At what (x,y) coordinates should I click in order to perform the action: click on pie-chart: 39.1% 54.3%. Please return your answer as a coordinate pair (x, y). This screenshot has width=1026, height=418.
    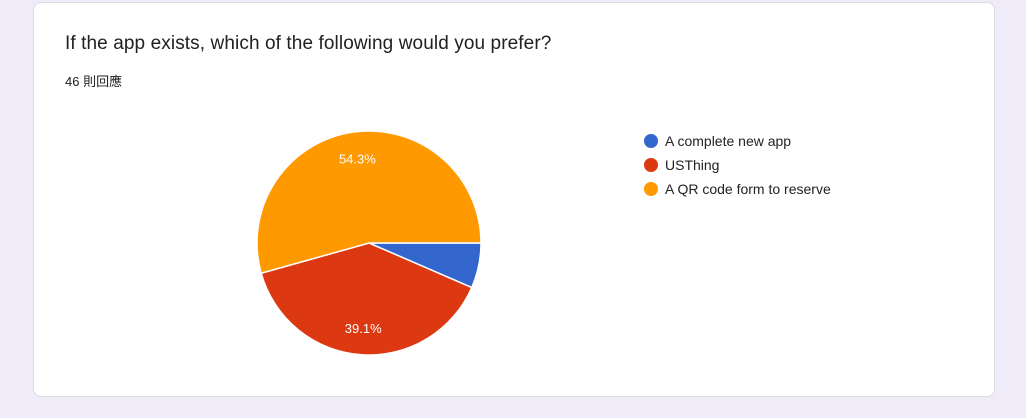
    Looking at the image, I should click on (369, 243).